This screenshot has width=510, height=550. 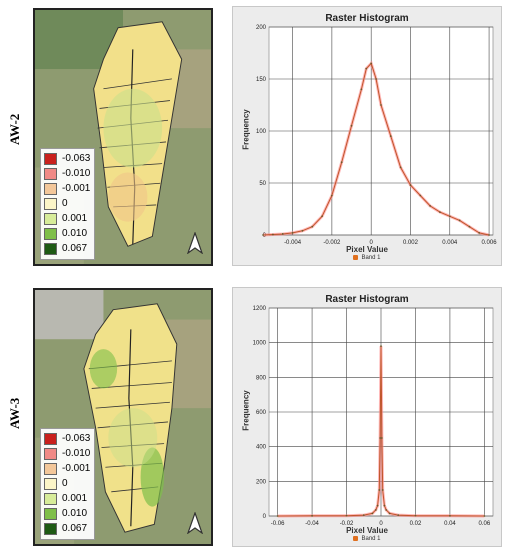 What do you see at coordinates (450, 524) in the screenshot?
I see `x-tick-label: 0.04` at bounding box center [450, 524].